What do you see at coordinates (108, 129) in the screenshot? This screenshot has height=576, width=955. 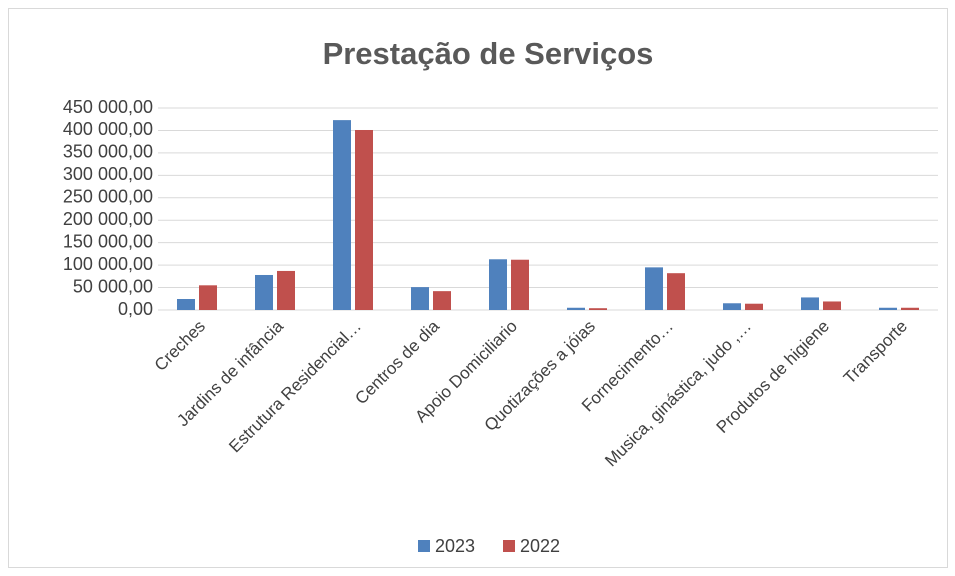 I see `y-tick-label: 400 000,00` at bounding box center [108, 129].